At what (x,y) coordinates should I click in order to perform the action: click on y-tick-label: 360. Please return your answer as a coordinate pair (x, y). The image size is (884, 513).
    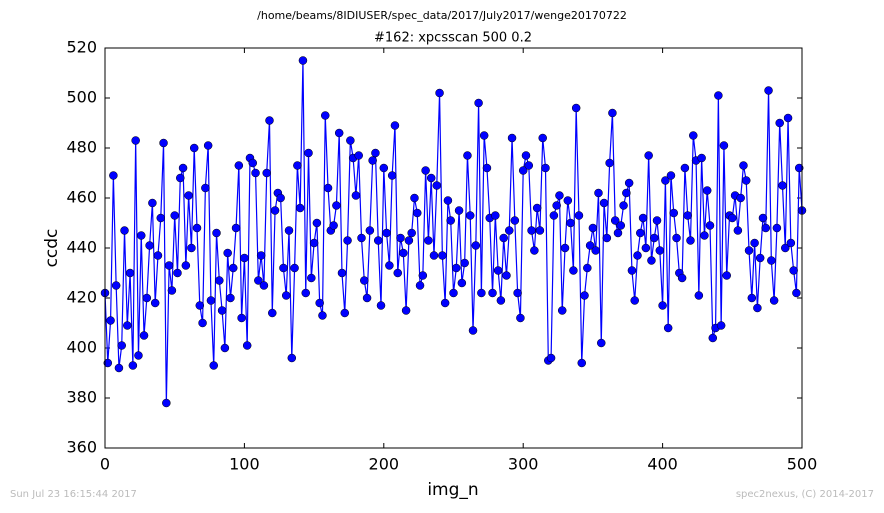
    Looking at the image, I should click on (81, 447).